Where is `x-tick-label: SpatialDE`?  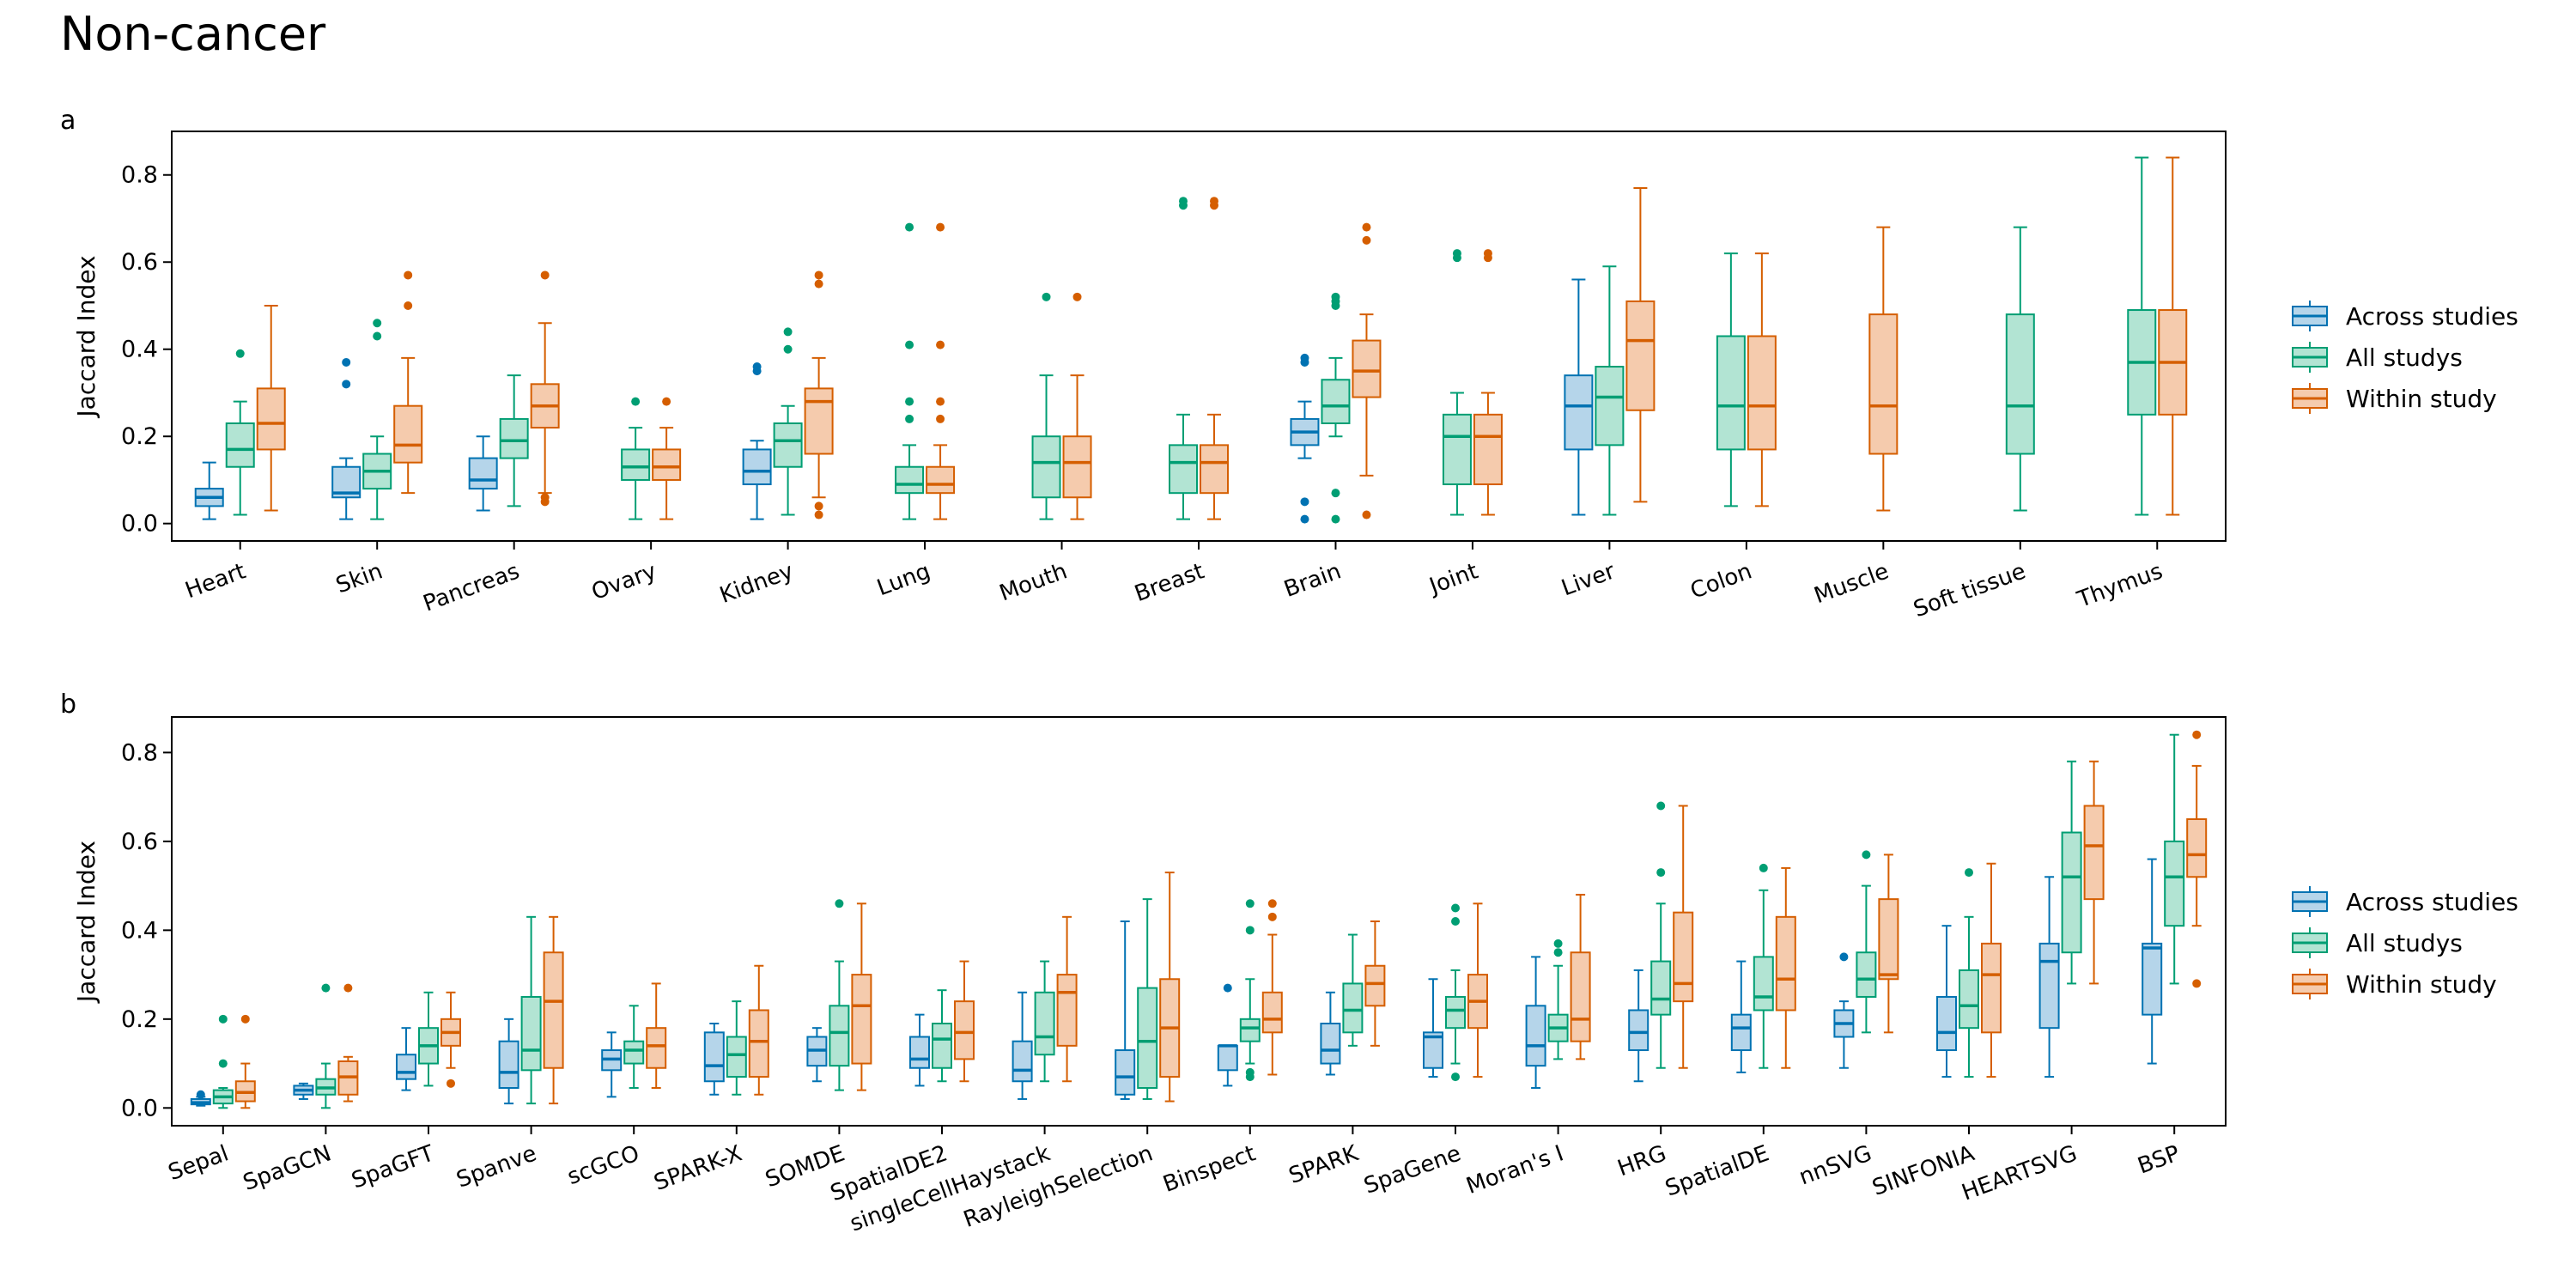
x-tick-label: SpatialDE is located at coordinates (1718, 1170).